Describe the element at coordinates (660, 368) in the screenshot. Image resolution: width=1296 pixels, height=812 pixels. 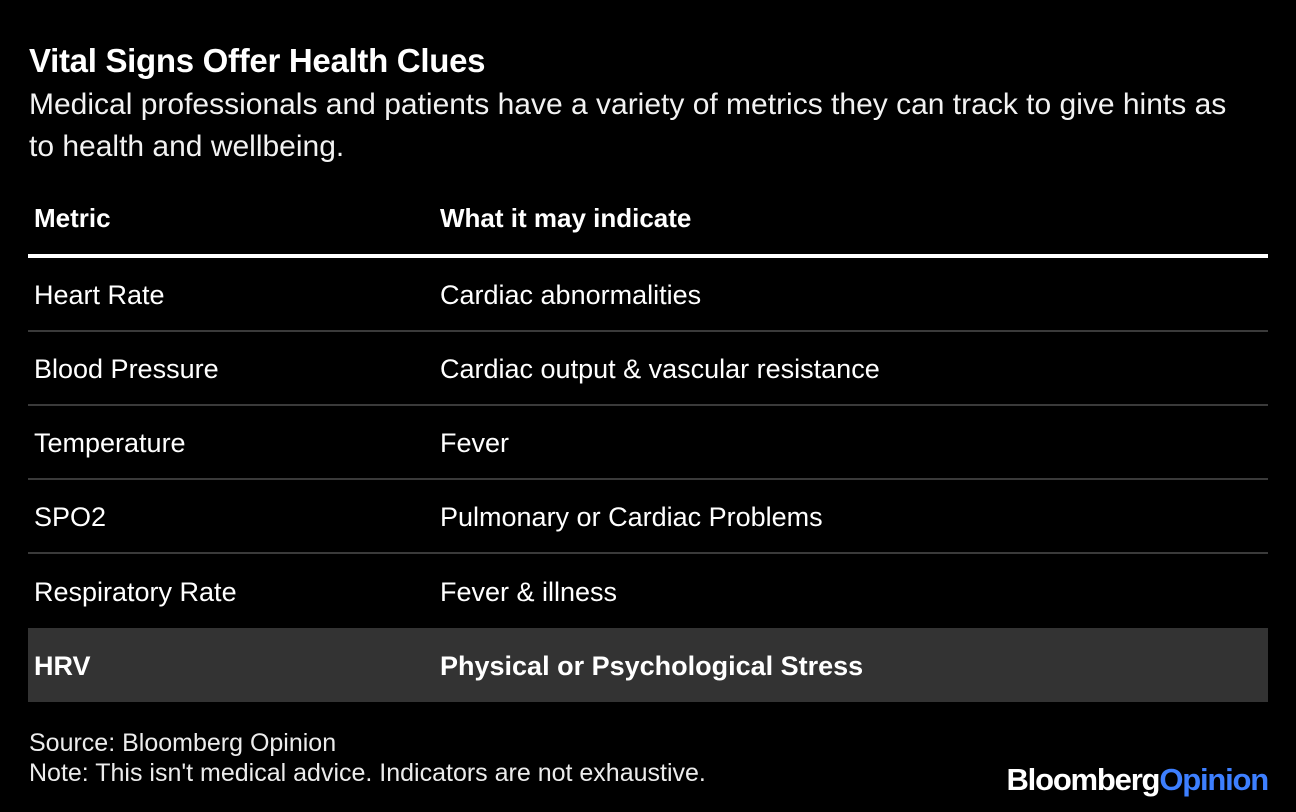
I see `indication-cell: Cardiac output & vascular resistance` at that location.